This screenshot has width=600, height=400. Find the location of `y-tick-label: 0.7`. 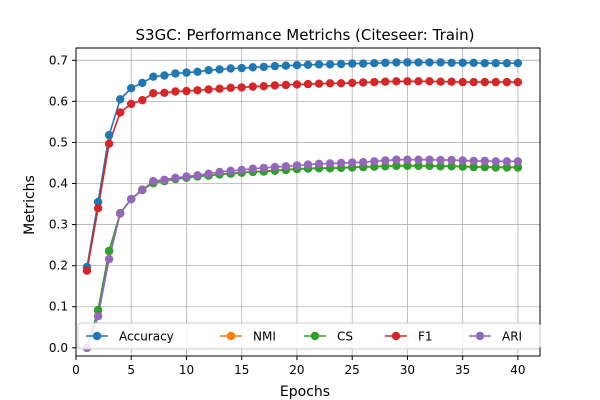

y-tick-label: 0.7 is located at coordinates (58, 60).